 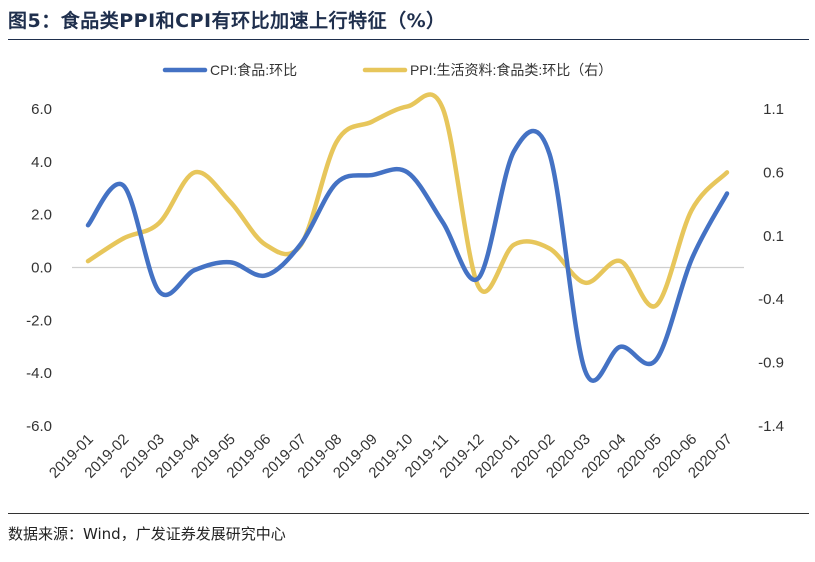 What do you see at coordinates (41, 162) in the screenshot?
I see `y-left-tick-label: 4.0` at bounding box center [41, 162].